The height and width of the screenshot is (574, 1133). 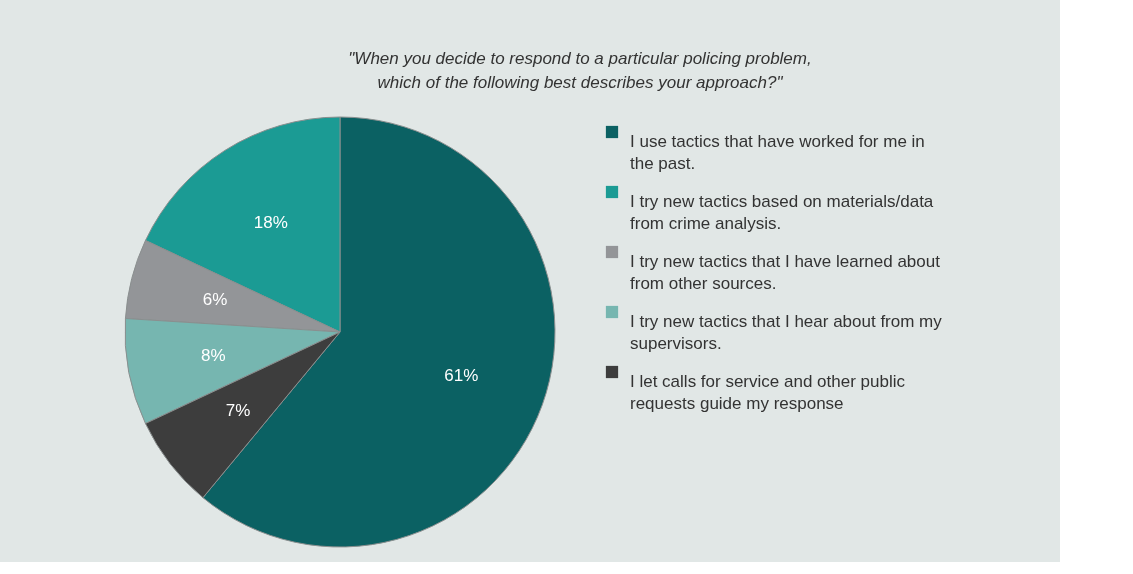 What do you see at coordinates (238, 411) in the screenshot?
I see `data-label: 7%` at bounding box center [238, 411].